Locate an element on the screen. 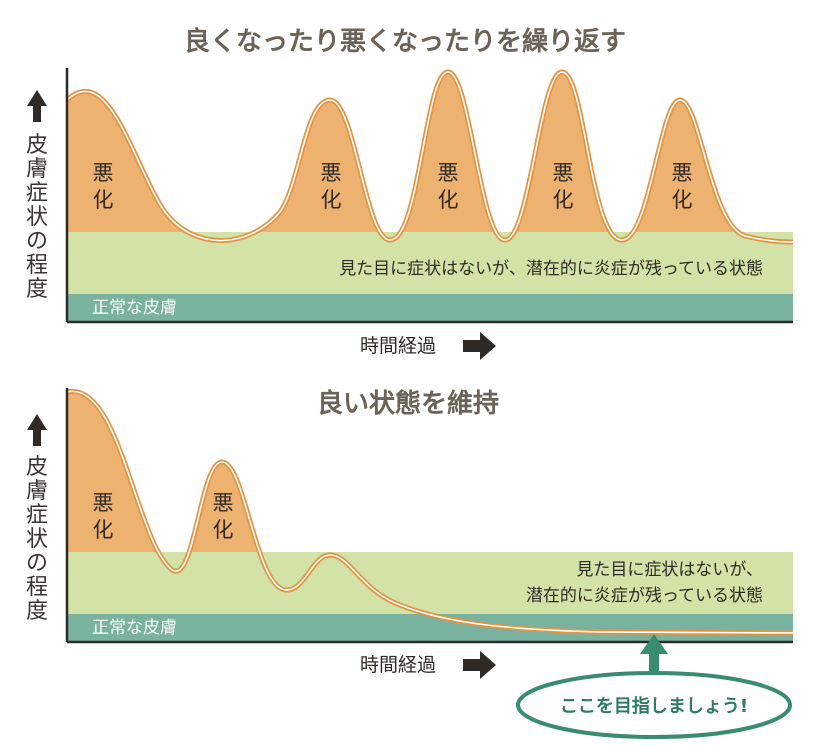 The height and width of the screenshot is (752, 815). goal-bubble is located at coordinates (654, 705).